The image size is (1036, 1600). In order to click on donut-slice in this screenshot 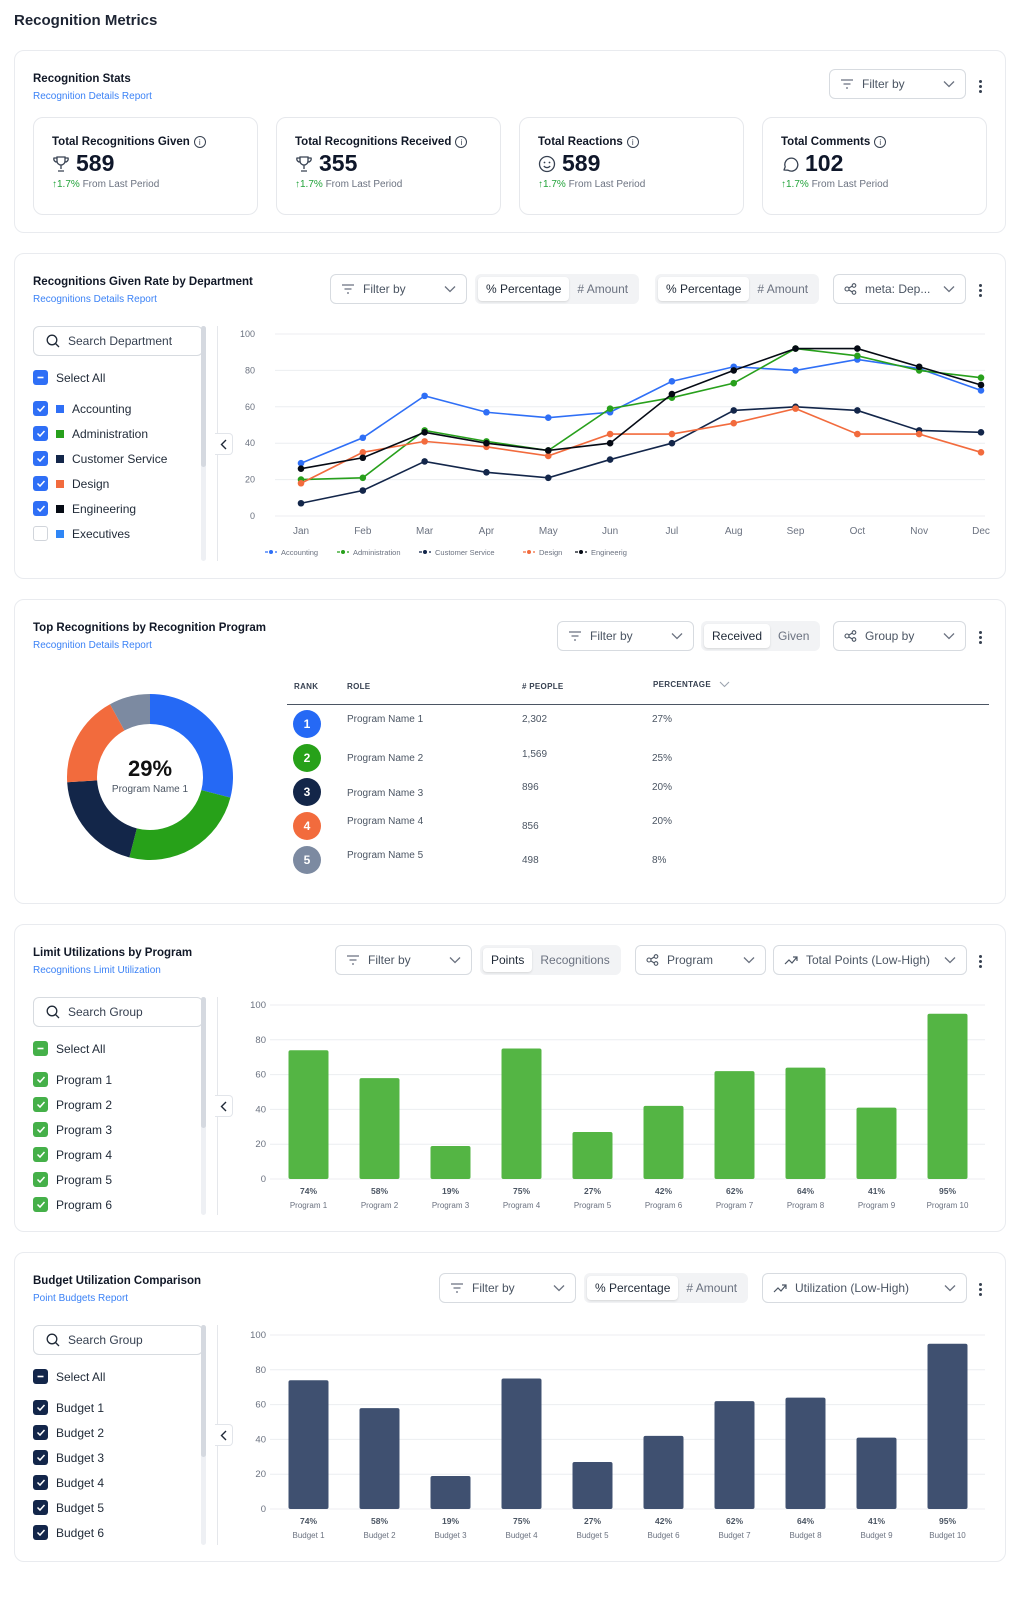, I will do `click(180, 825)`.